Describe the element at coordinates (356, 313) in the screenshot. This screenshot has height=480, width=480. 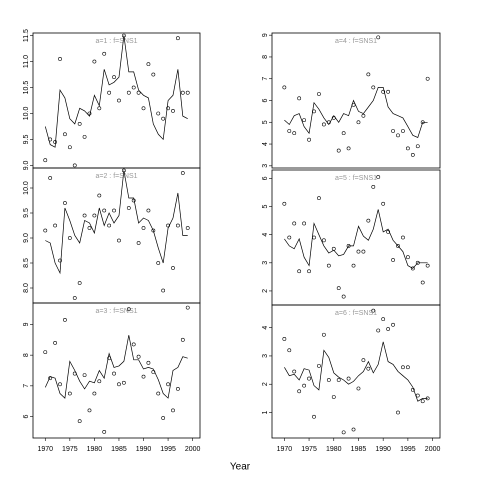
I see `panel-title: a=6 : f=SNS1` at that location.